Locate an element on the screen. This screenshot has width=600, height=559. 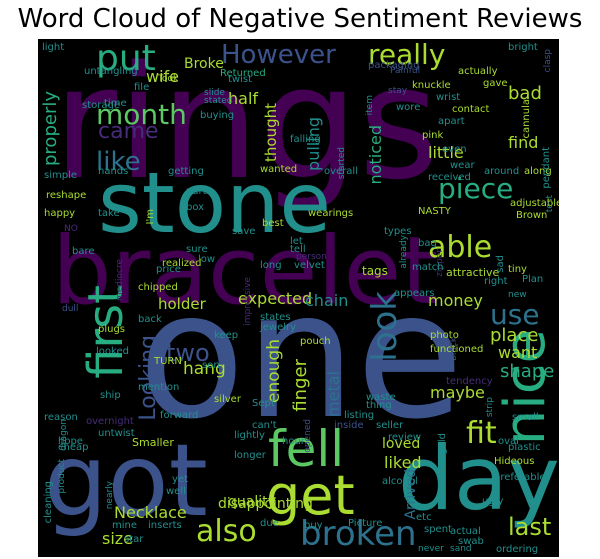
word-inside: inside is located at coordinates (349, 425).